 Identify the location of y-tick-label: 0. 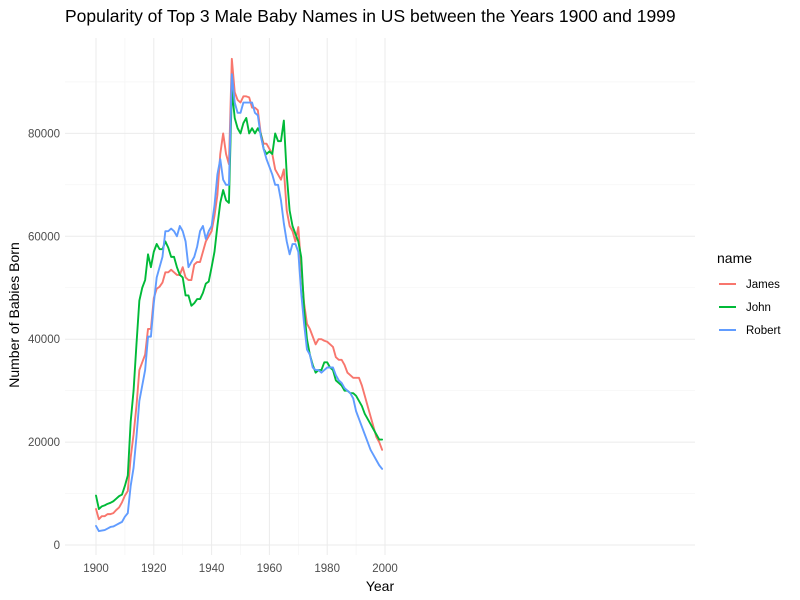
(57, 546).